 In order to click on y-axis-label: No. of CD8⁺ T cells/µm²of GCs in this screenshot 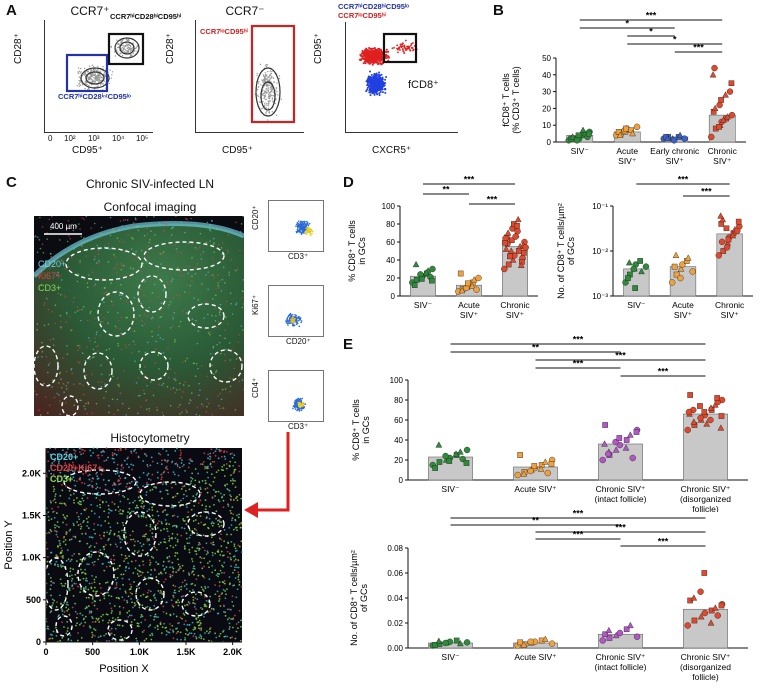, I will do `click(566, 251)`.